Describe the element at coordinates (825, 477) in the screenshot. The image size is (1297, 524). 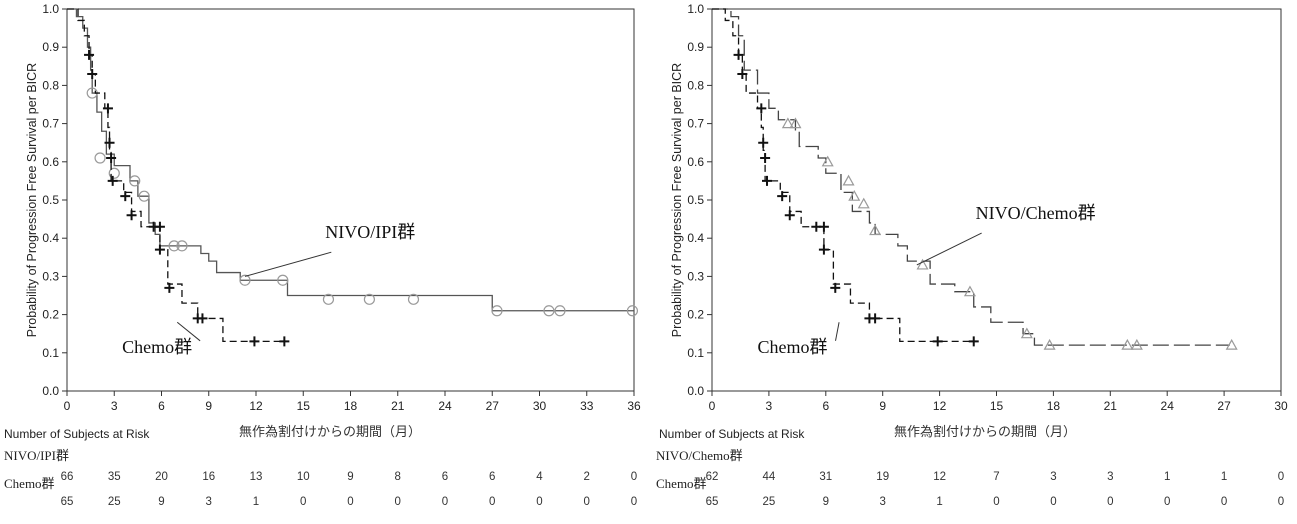
I see `risk-count: 31` at that location.